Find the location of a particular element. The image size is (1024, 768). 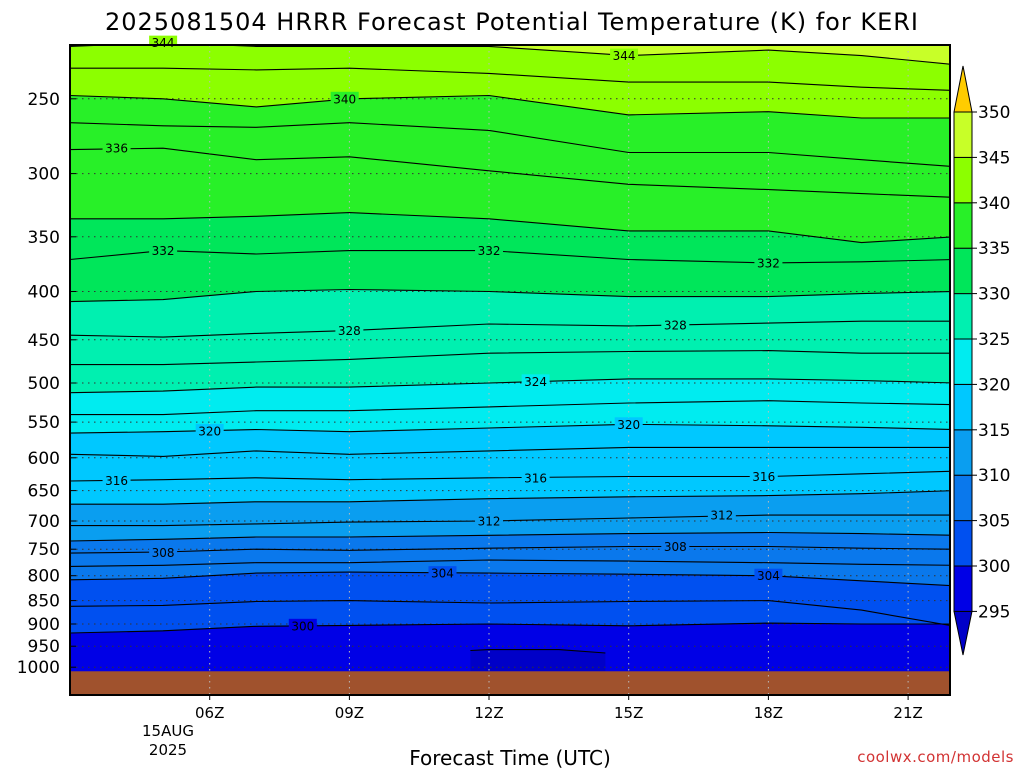

contour-label: 340 is located at coordinates (344, 99).